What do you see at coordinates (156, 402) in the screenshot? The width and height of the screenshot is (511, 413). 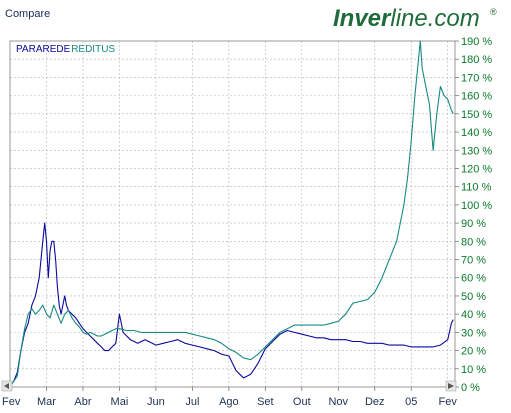 I see `x-tick-label: Jun` at bounding box center [156, 402].